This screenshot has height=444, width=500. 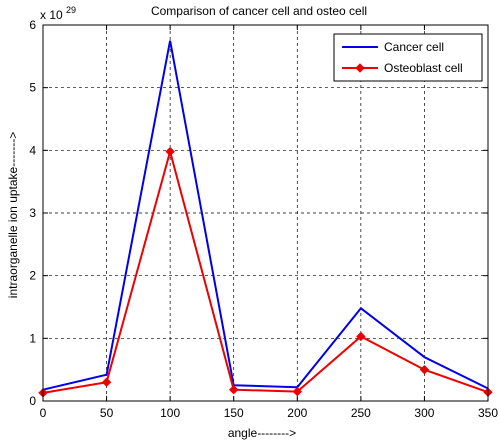 I want to click on y-tick-label: 5, so click(x=32, y=88).